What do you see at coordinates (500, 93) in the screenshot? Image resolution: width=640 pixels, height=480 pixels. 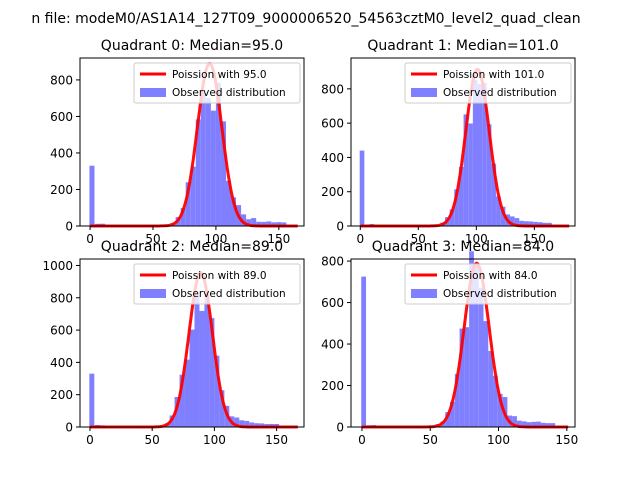 I see `quadrant-1-legend-hist-label: Observed distribution` at bounding box center [500, 93].